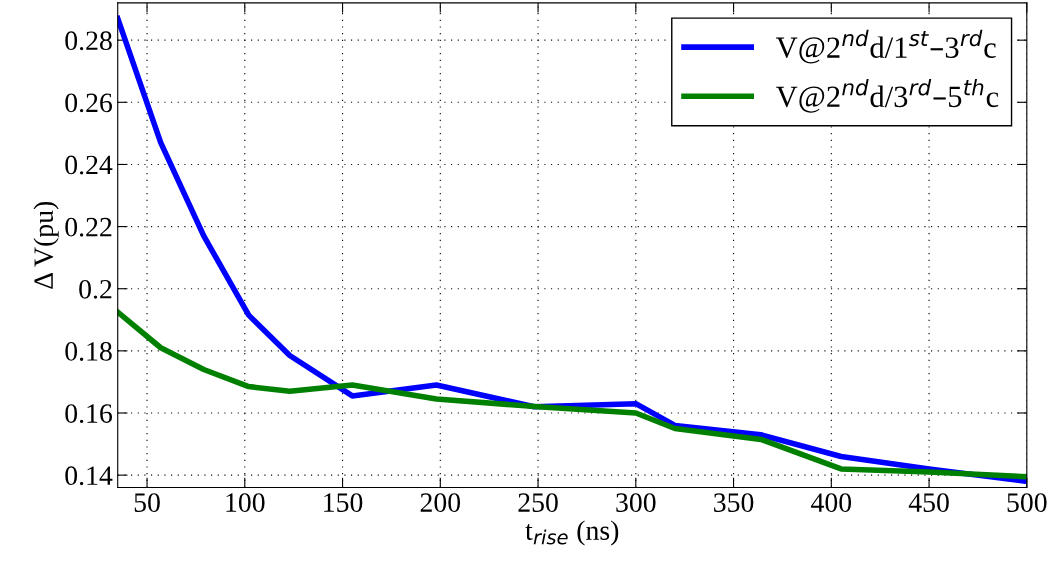 The image size is (1051, 577). I want to click on x-tick-label: 350, so click(734, 502).